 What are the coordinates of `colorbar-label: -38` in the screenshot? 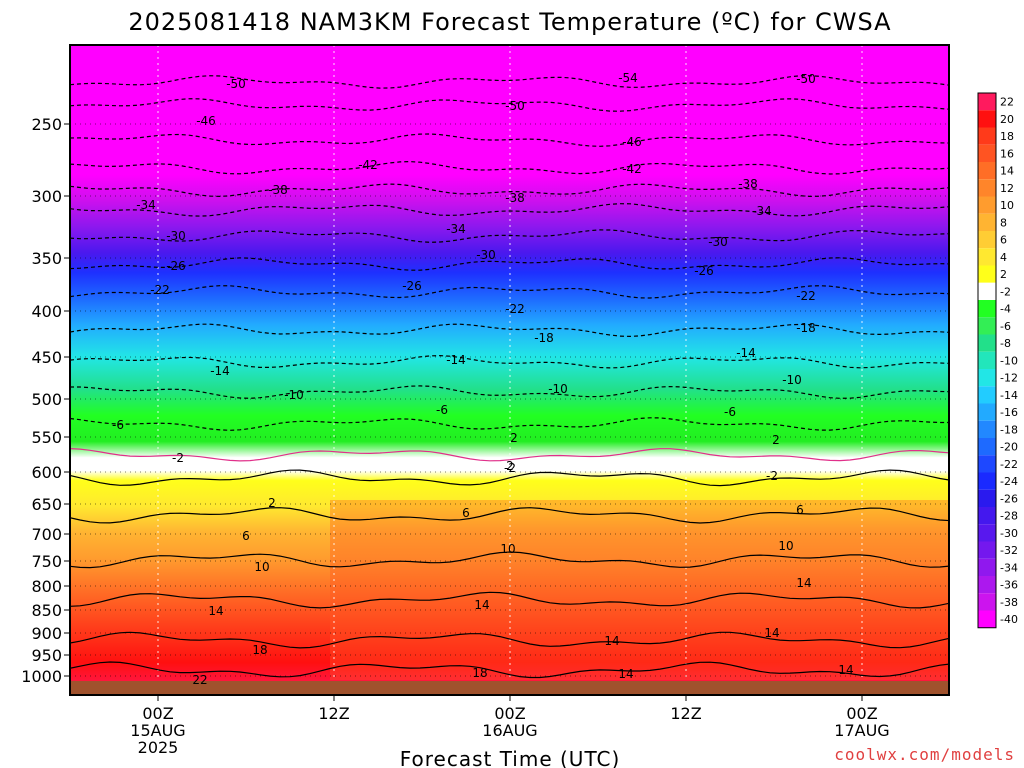 It's located at (1009, 602).